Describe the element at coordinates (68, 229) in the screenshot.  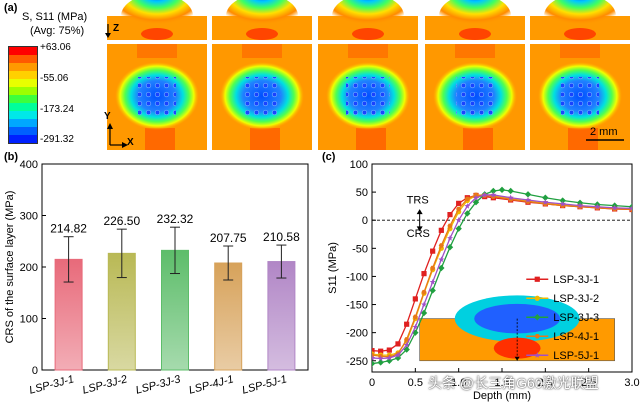
I see `value-label: 214.82` at that location.